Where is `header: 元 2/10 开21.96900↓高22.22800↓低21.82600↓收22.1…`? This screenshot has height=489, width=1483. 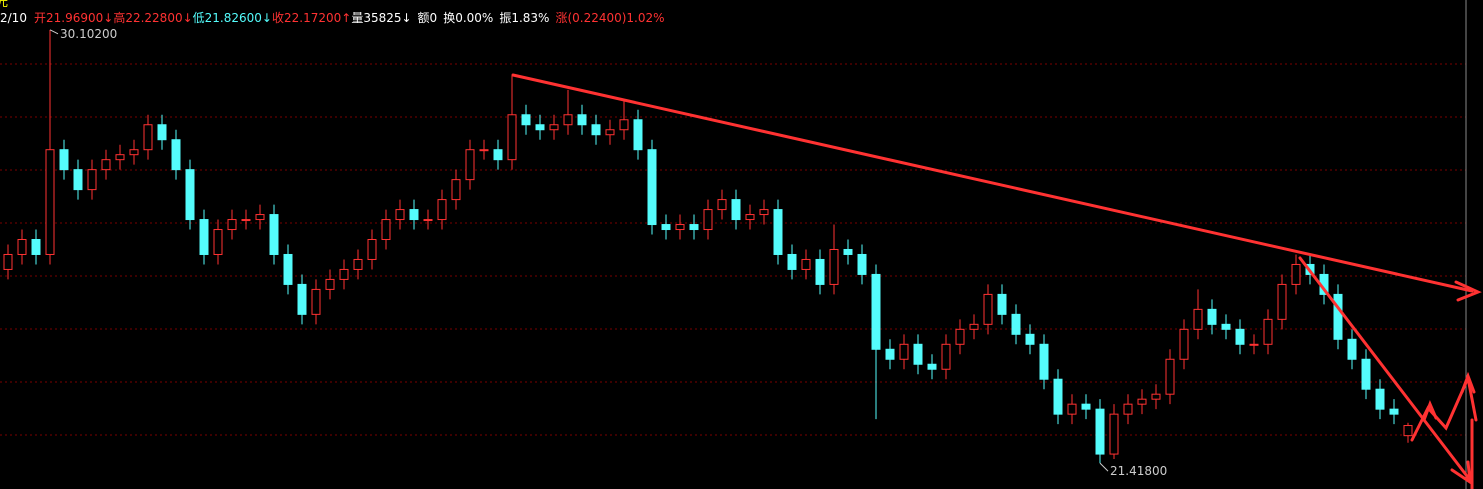 header: 元 2/10 开21.96900↓高22.22800↓低21.82600↓收22.1… is located at coordinates (332, 12).